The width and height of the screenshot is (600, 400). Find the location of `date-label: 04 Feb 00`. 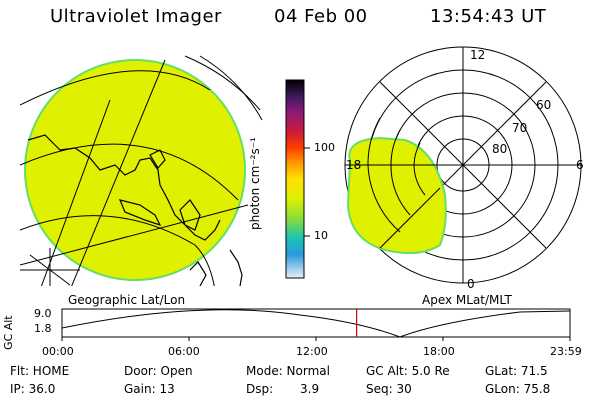

date-label: 04 Feb 00 is located at coordinates (321, 16).